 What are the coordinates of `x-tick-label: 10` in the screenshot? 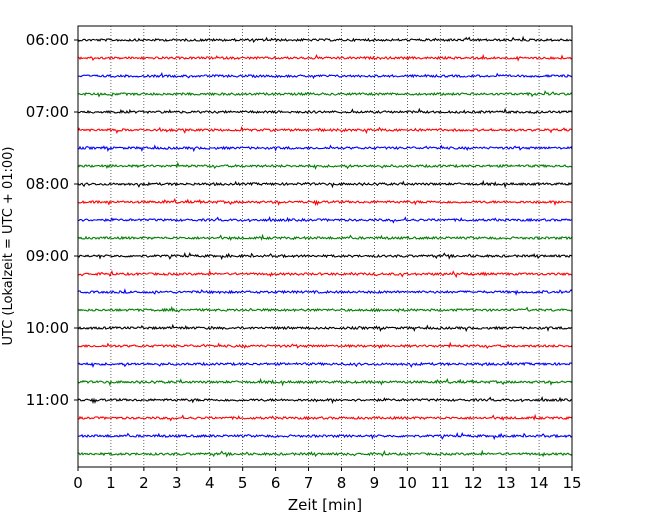 It's located at (407, 483).